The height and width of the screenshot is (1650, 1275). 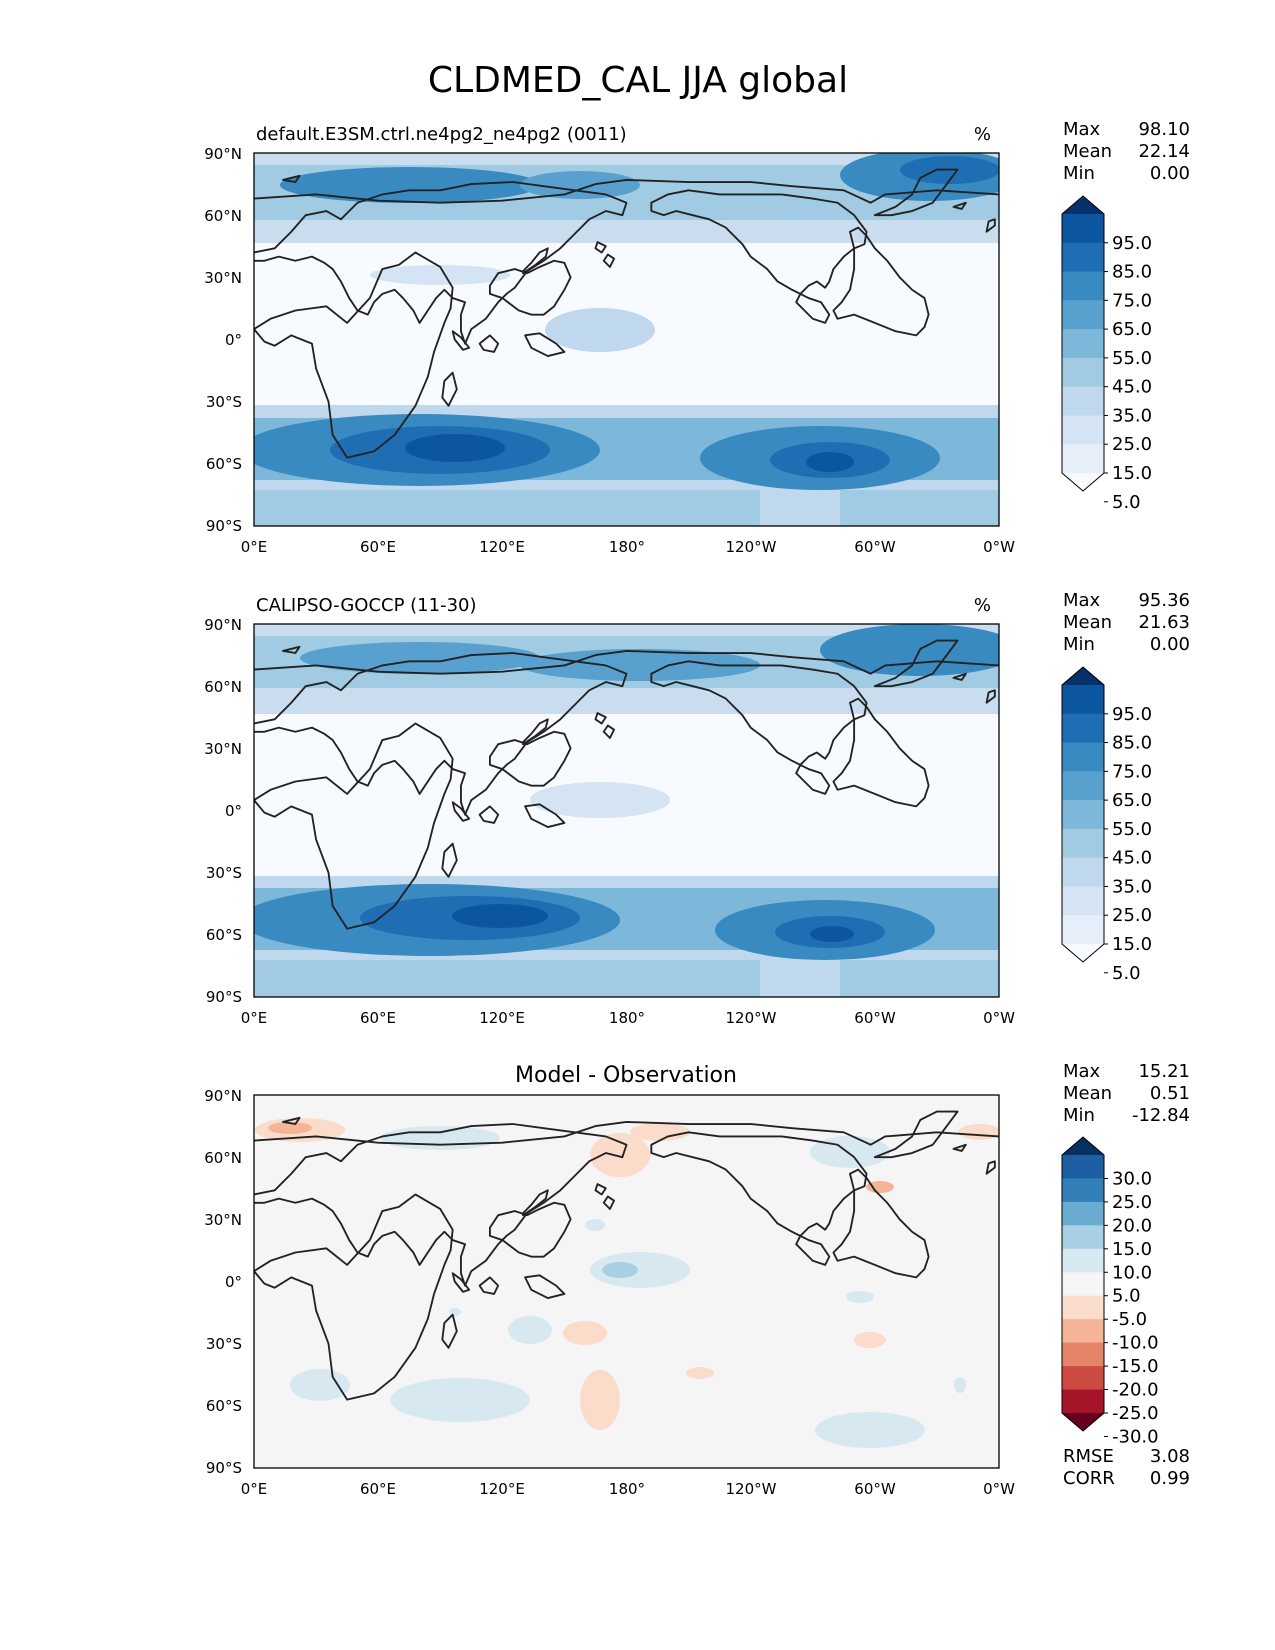 I want to click on stat-value: 0.51, so click(x=1170, y=1093).